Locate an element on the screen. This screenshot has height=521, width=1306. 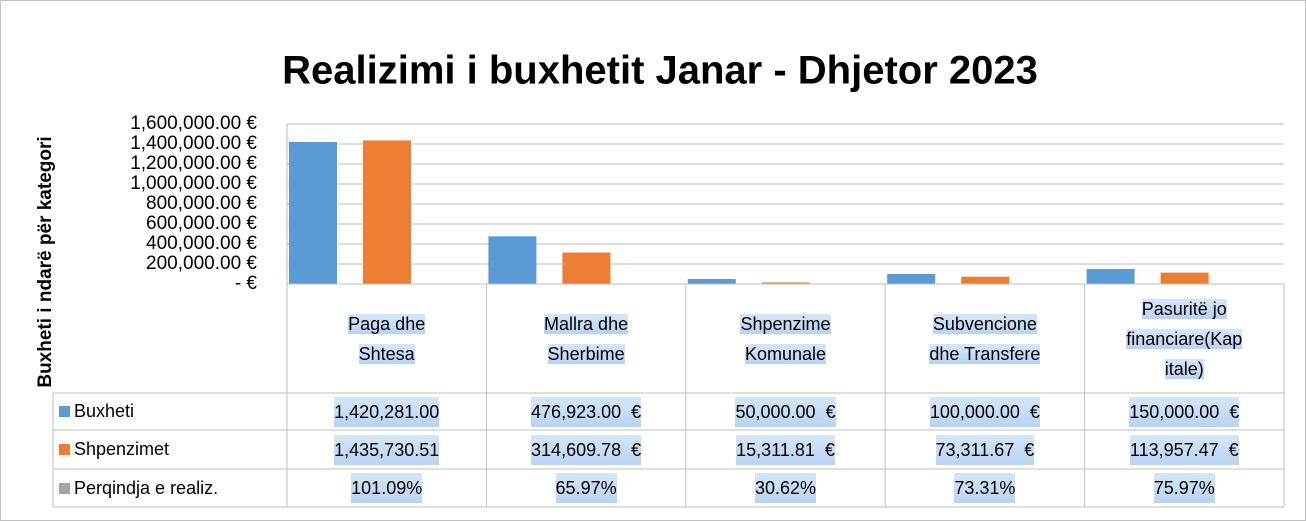
value-label: 73,311.67 € is located at coordinates (985, 449).